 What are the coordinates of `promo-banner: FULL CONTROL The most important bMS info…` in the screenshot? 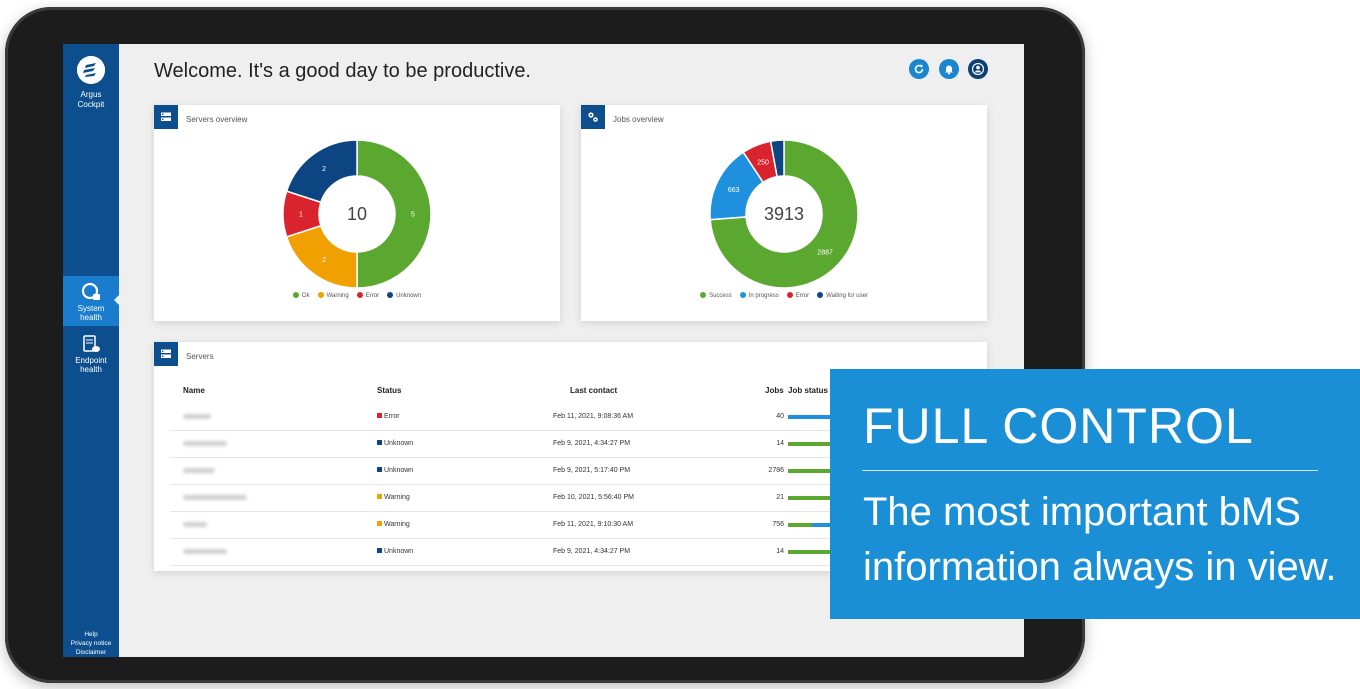 It's located at (1095, 494).